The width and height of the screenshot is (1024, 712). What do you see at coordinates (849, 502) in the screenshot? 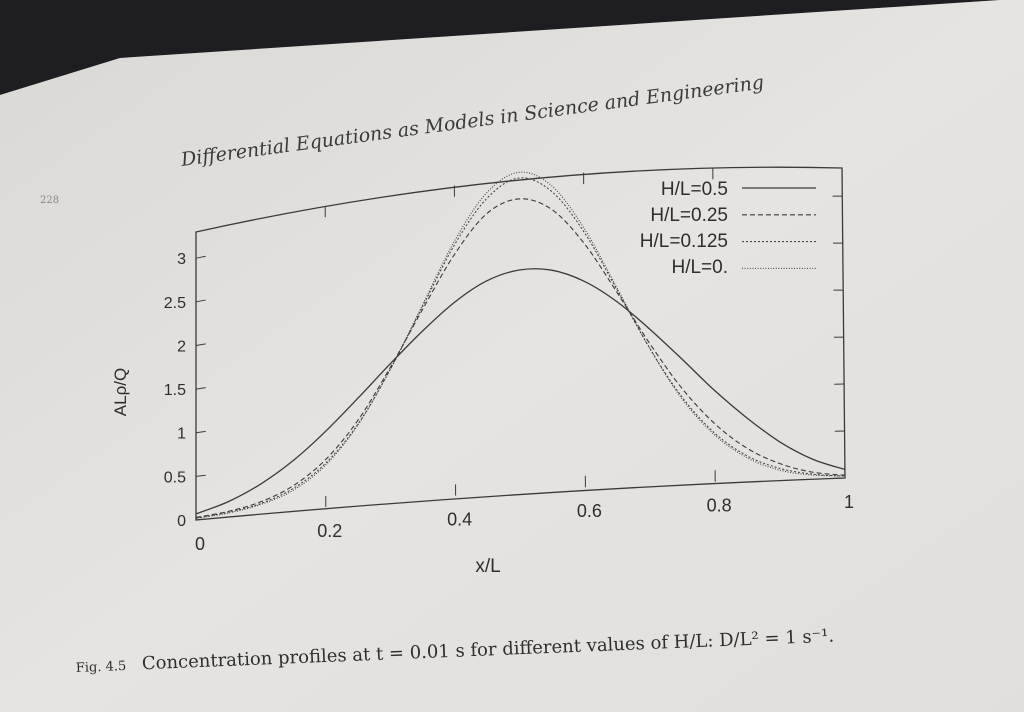
I see `x-tick-label: 1` at bounding box center [849, 502].